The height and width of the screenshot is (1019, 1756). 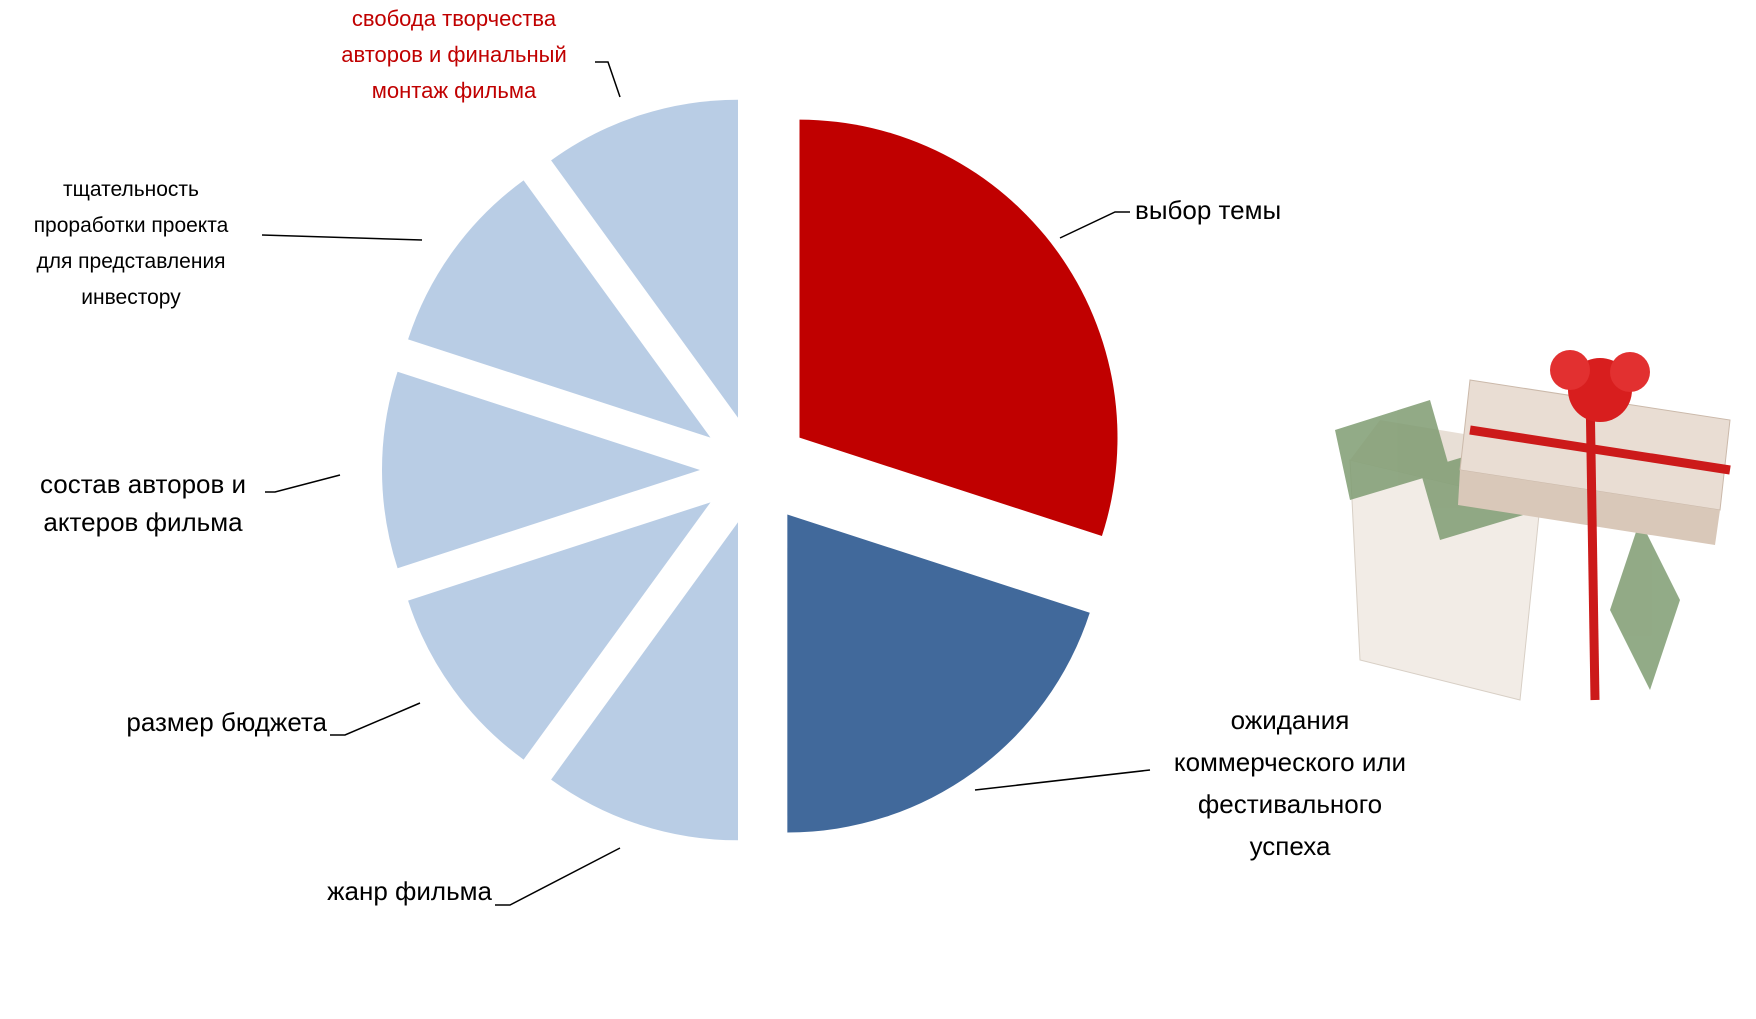 I want to click on label-line: свобода творчества, so click(x=454, y=18).